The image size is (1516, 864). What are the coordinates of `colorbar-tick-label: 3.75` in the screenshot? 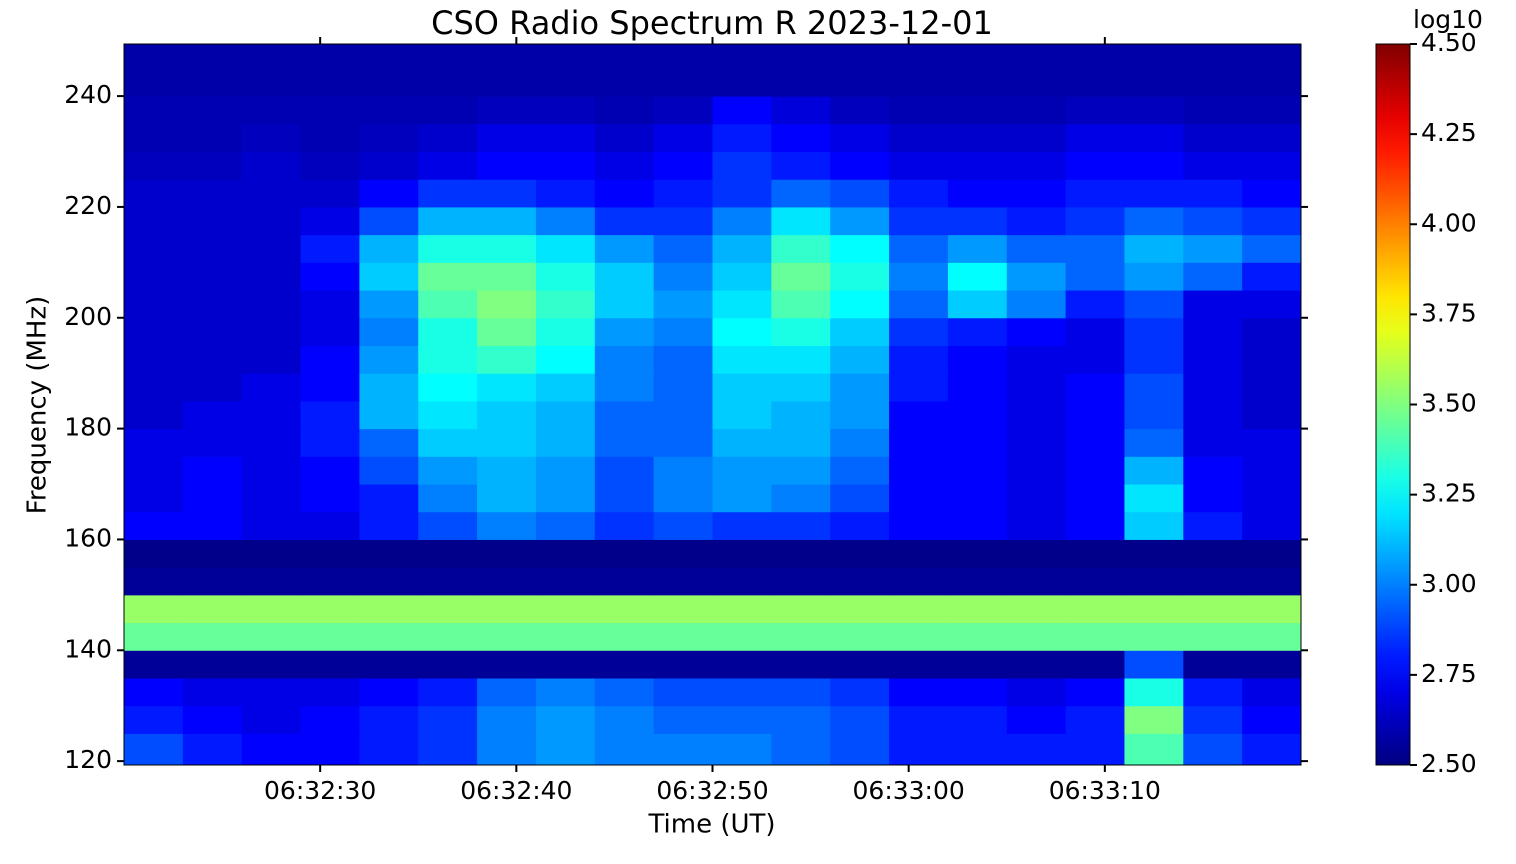 It's located at (1449, 312).